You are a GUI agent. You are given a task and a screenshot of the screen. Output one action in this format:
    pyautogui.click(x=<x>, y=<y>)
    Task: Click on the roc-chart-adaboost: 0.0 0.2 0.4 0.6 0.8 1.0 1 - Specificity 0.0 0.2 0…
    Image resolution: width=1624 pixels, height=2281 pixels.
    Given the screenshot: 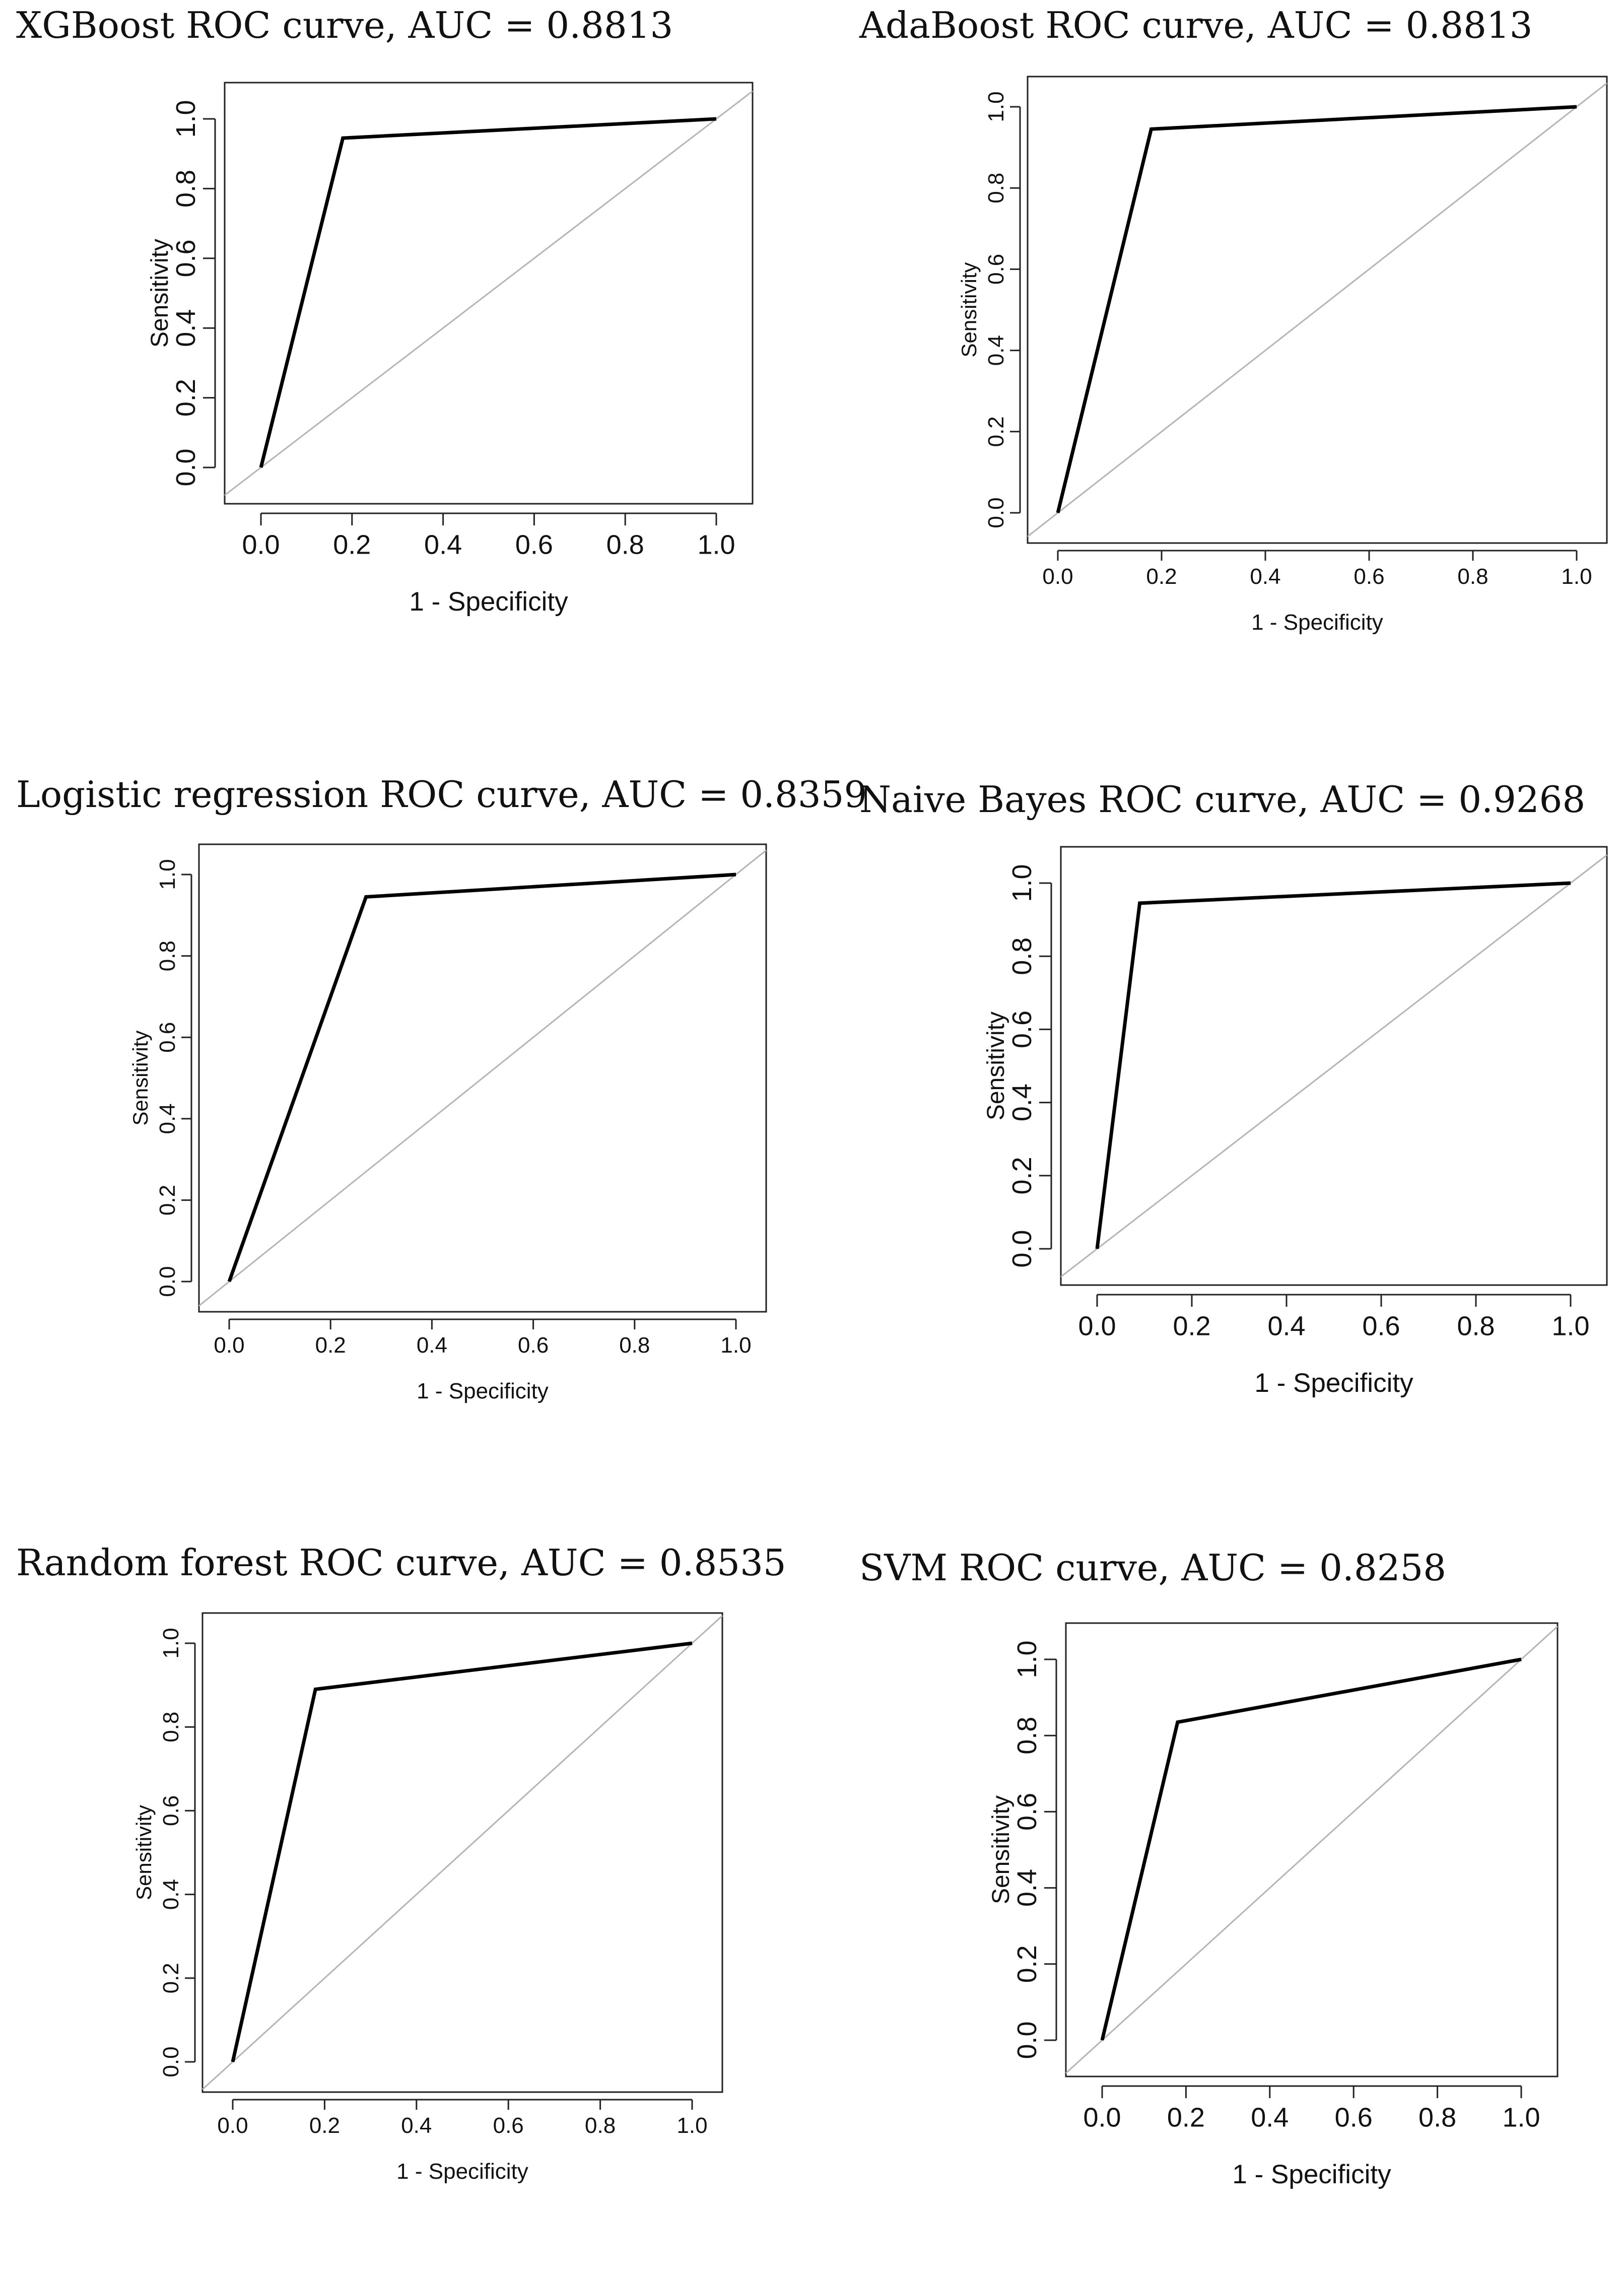 What is the action you would take?
    pyautogui.click(x=1282, y=355)
    